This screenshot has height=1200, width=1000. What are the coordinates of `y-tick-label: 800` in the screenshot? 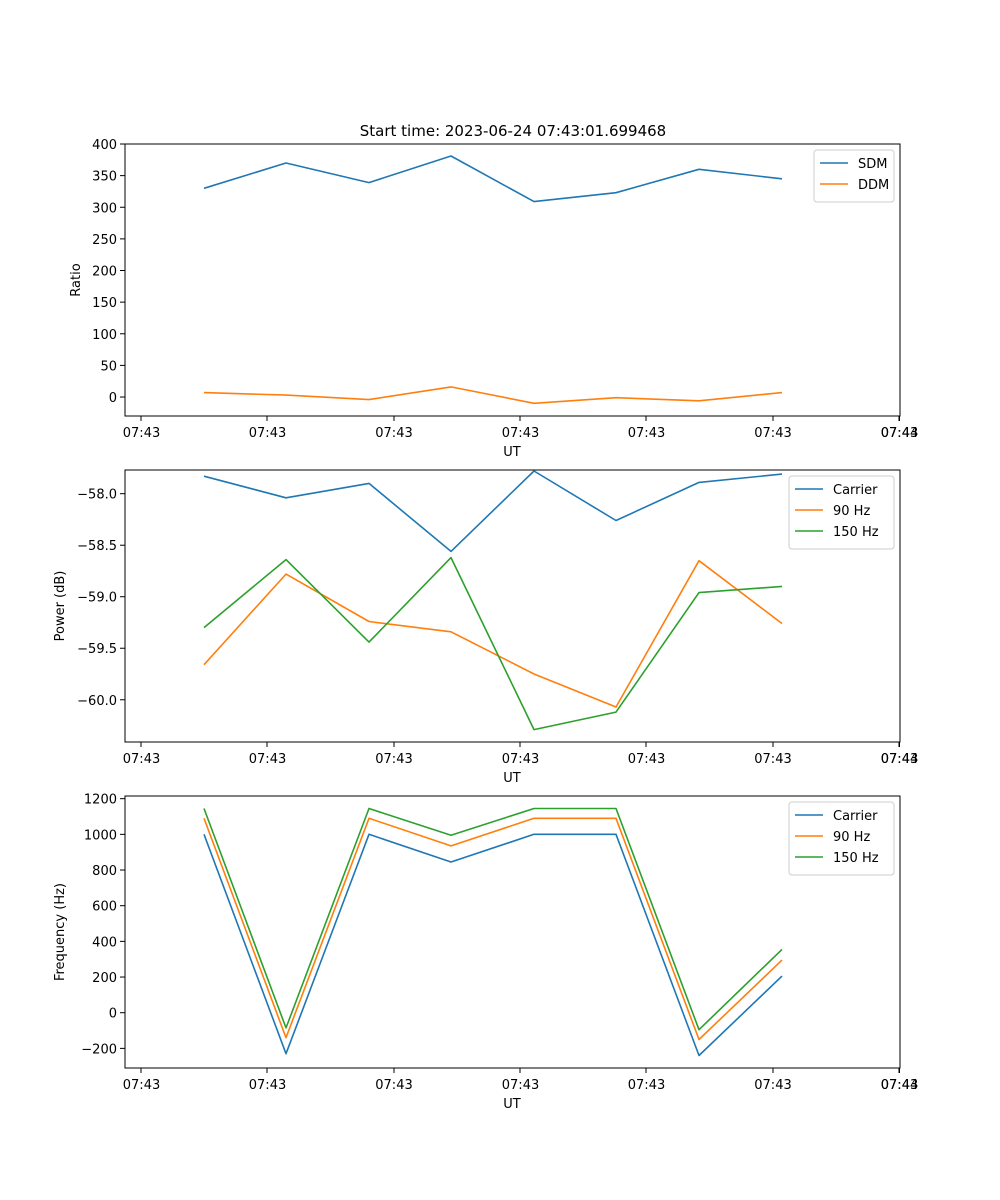 It's located at (104, 871).